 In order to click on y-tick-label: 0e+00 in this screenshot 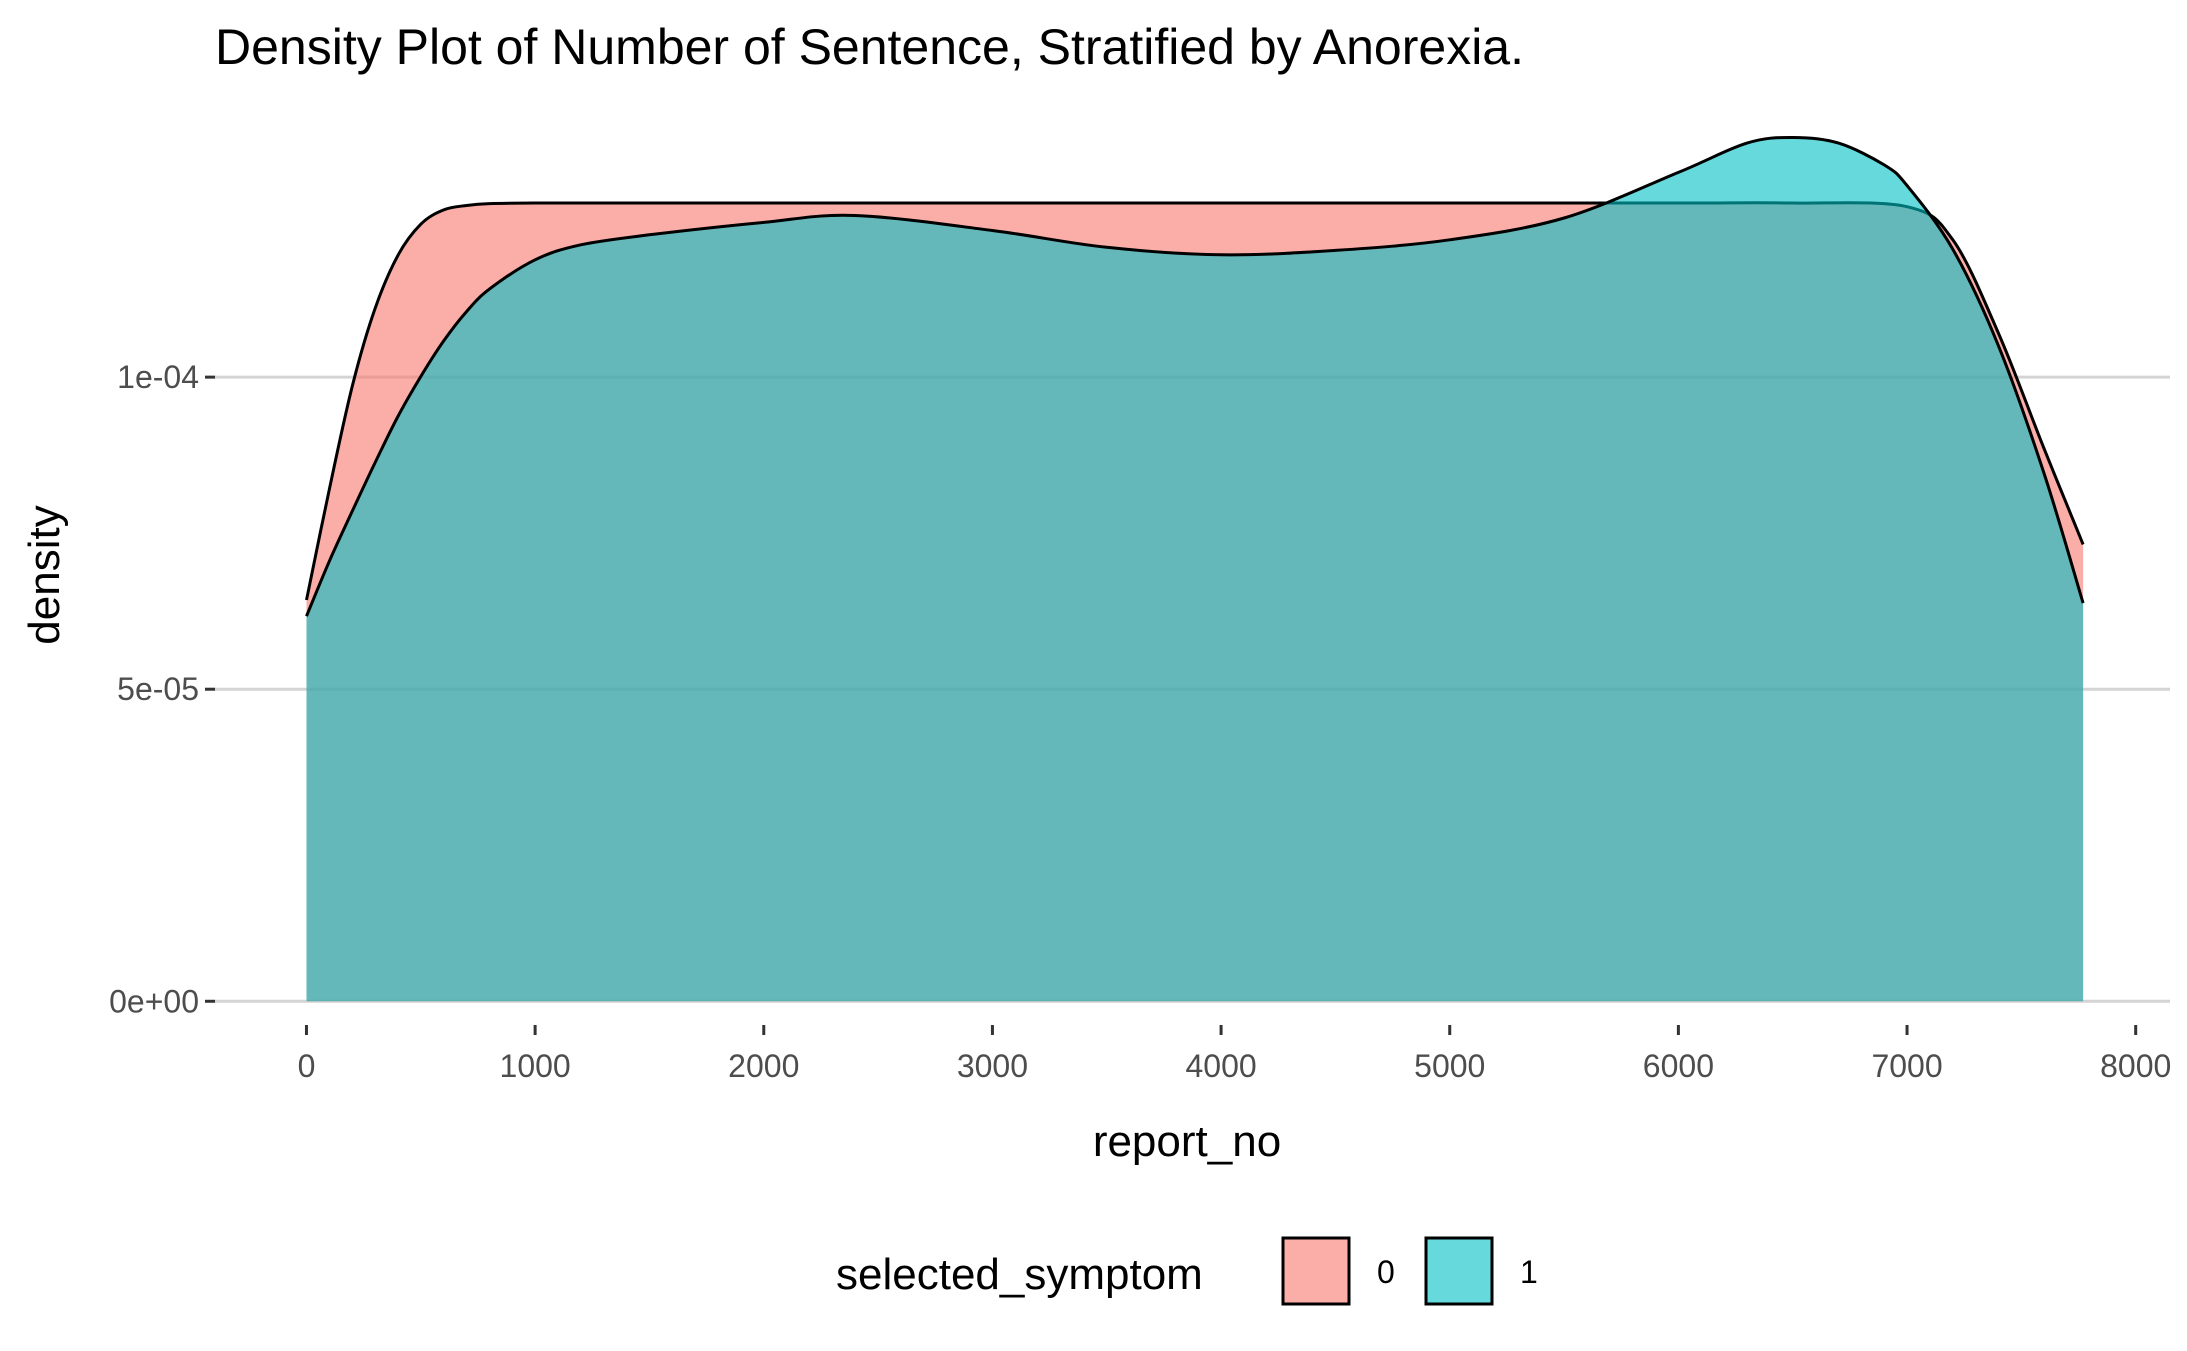, I will do `click(154, 1001)`.